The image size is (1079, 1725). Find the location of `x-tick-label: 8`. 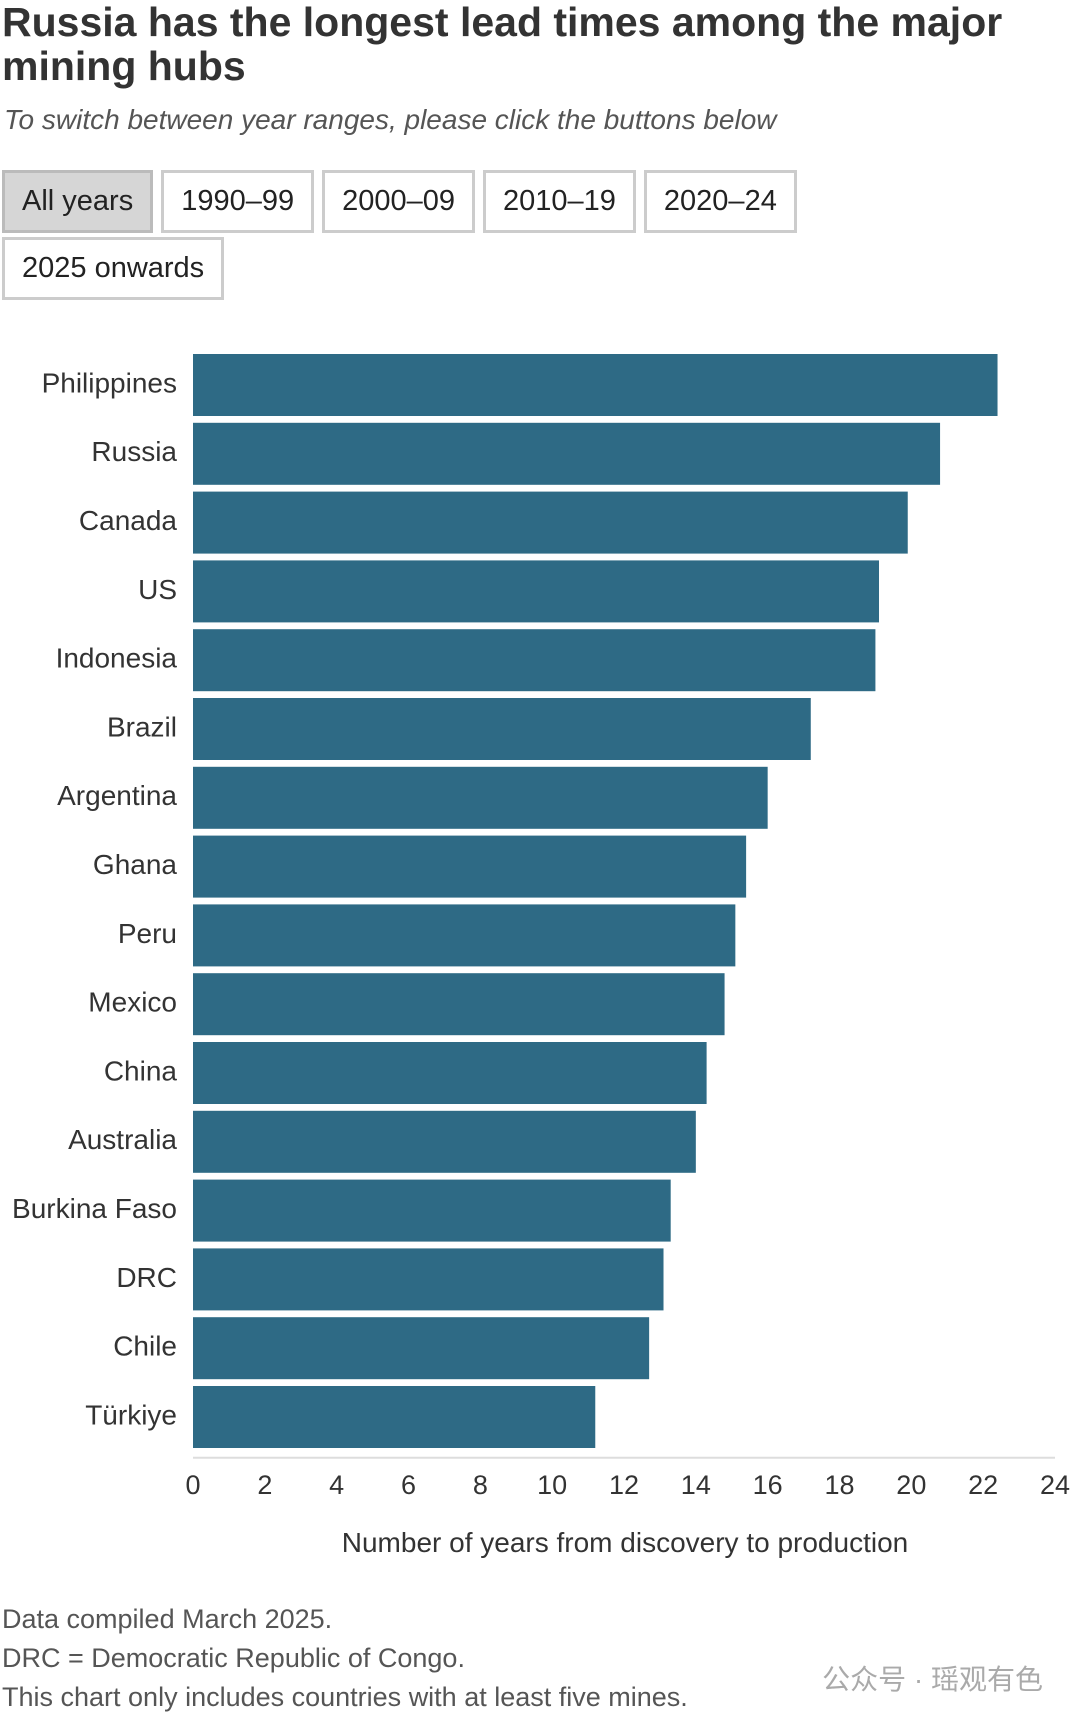

x-tick-label: 8 is located at coordinates (480, 1485).